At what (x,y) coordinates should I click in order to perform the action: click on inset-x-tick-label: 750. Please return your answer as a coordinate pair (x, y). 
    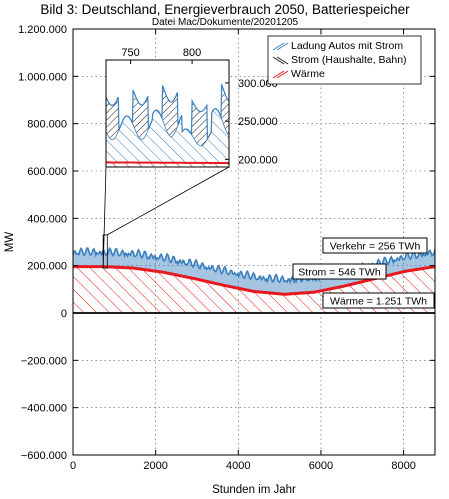
    Looking at the image, I should click on (130, 53).